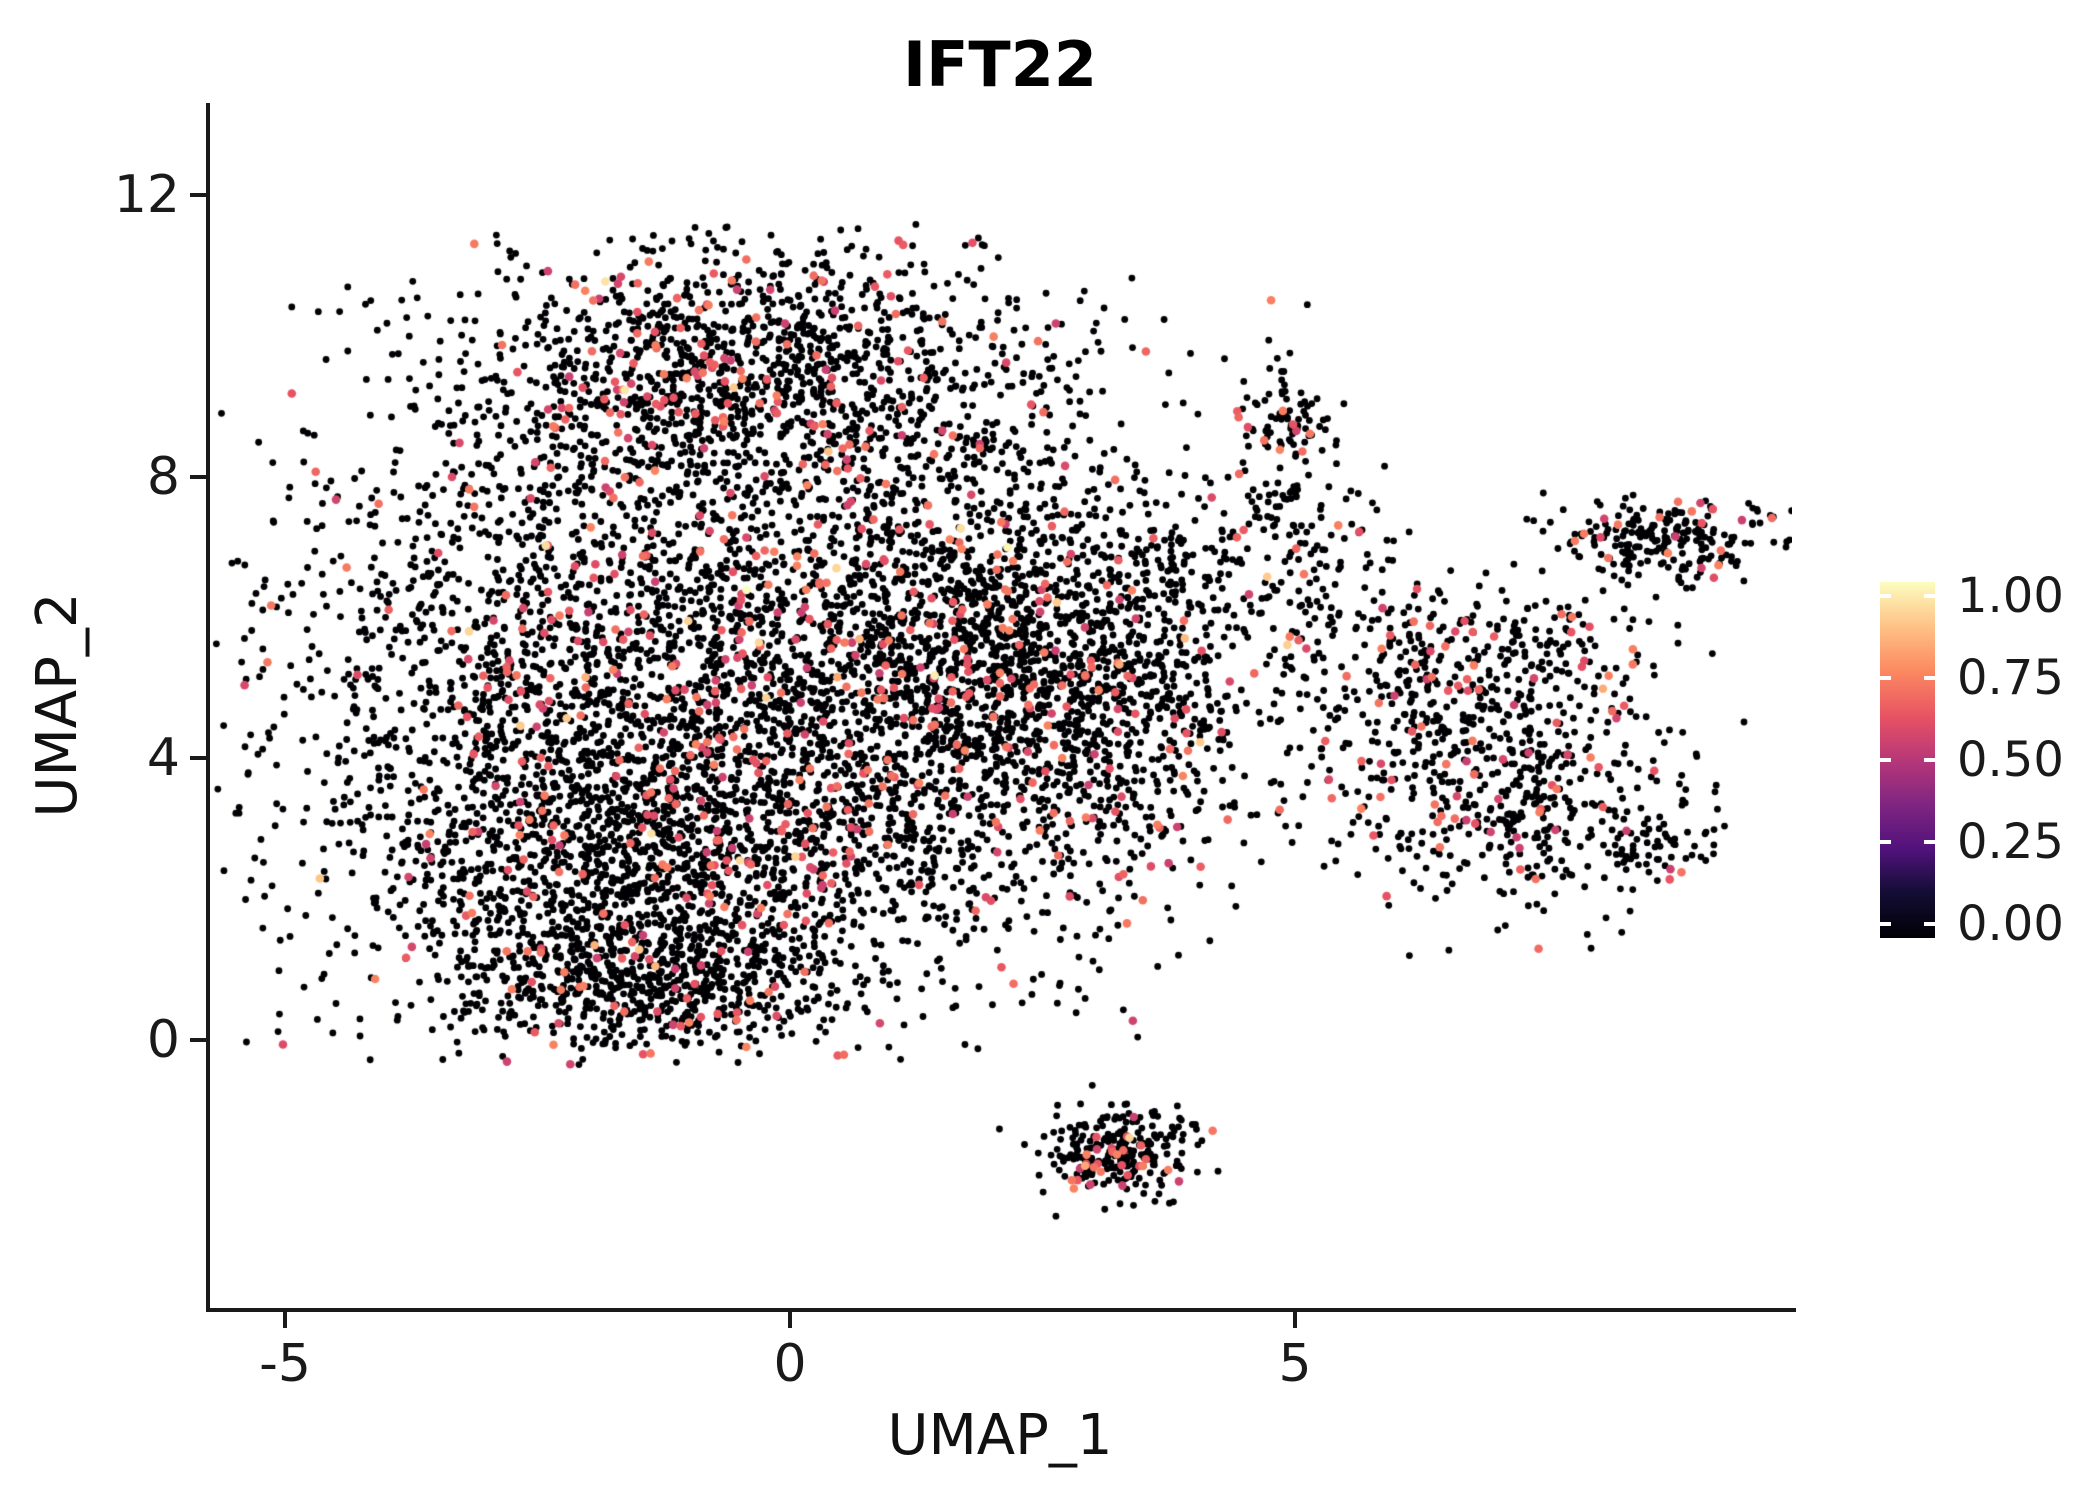  I want to click on colorbar-label: 0.00, so click(2010, 924).